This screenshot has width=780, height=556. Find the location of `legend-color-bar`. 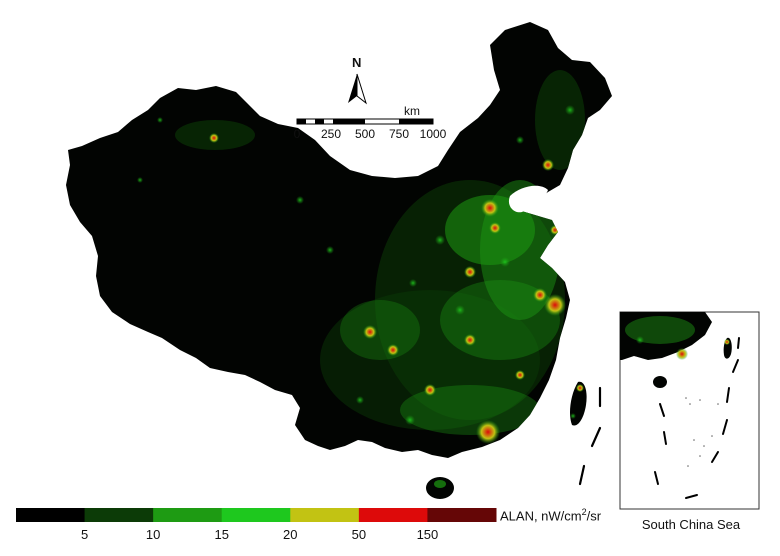

legend-color-bar is located at coordinates (256, 515).